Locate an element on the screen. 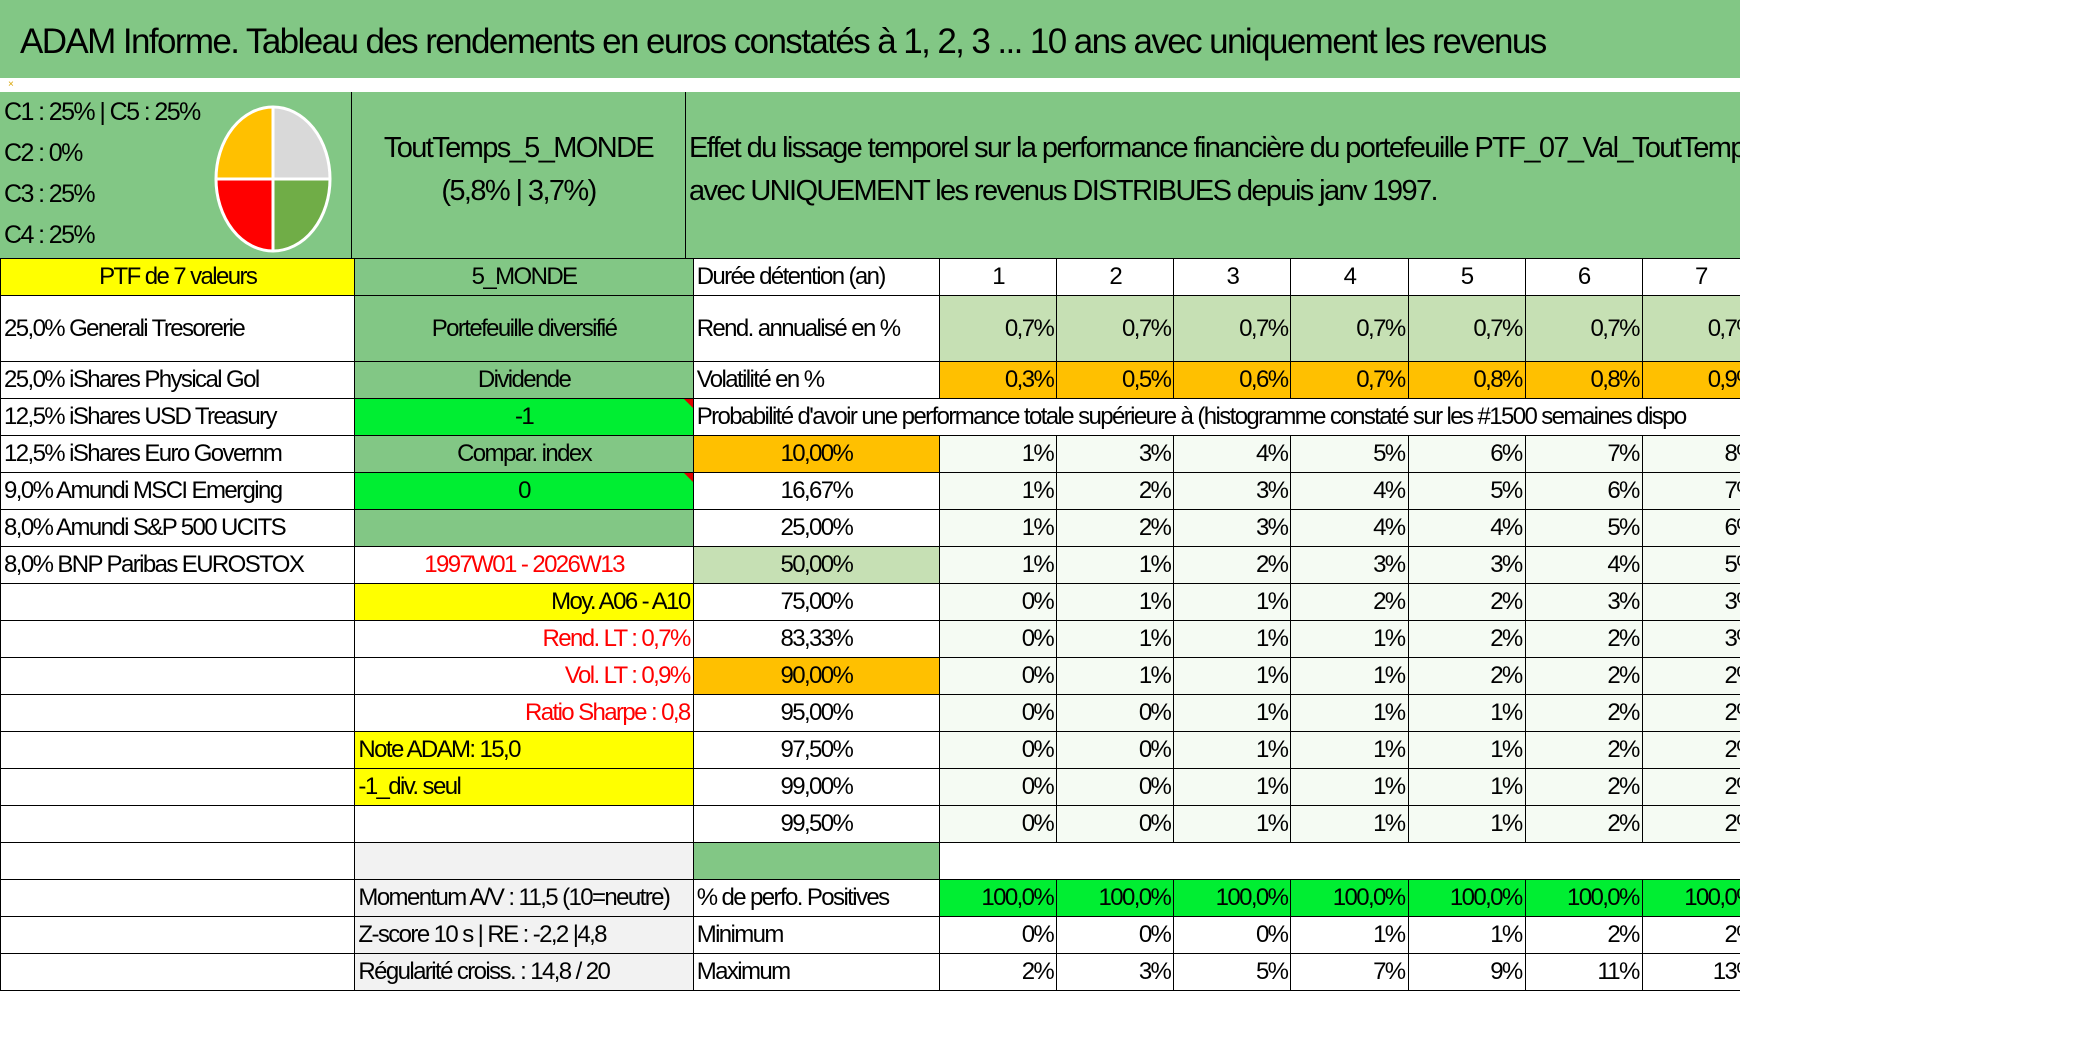 The height and width of the screenshot is (1044, 2086). minimum-label: Minimum is located at coordinates (816, 935).